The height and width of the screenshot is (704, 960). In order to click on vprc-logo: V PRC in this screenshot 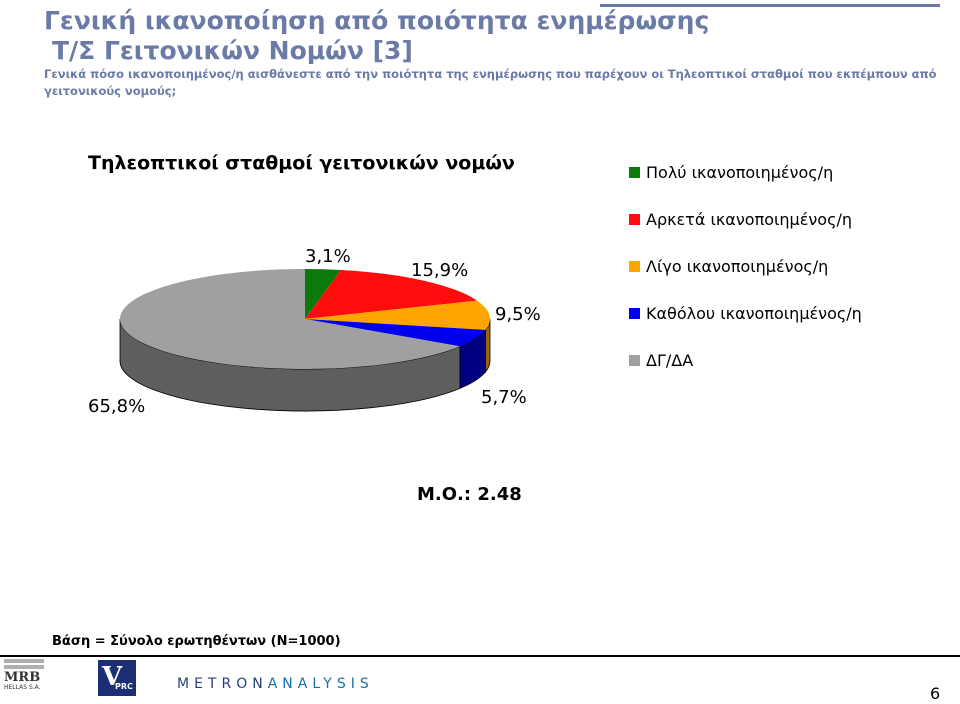, I will do `click(117, 678)`.